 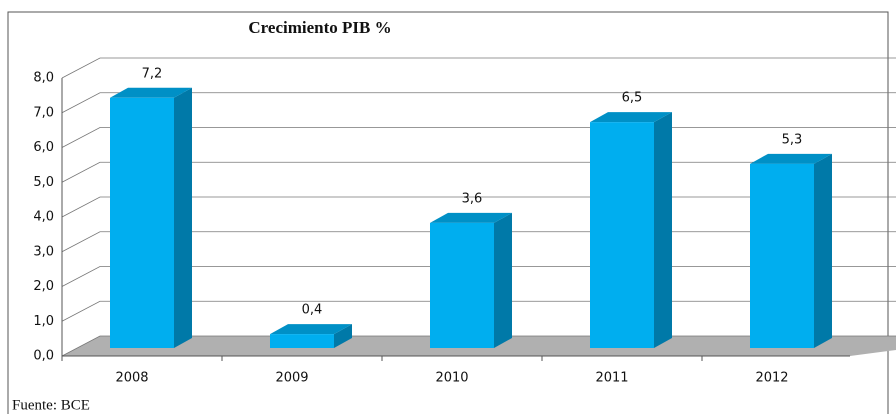 I want to click on y-tick-label: 7,0, so click(x=43, y=112).